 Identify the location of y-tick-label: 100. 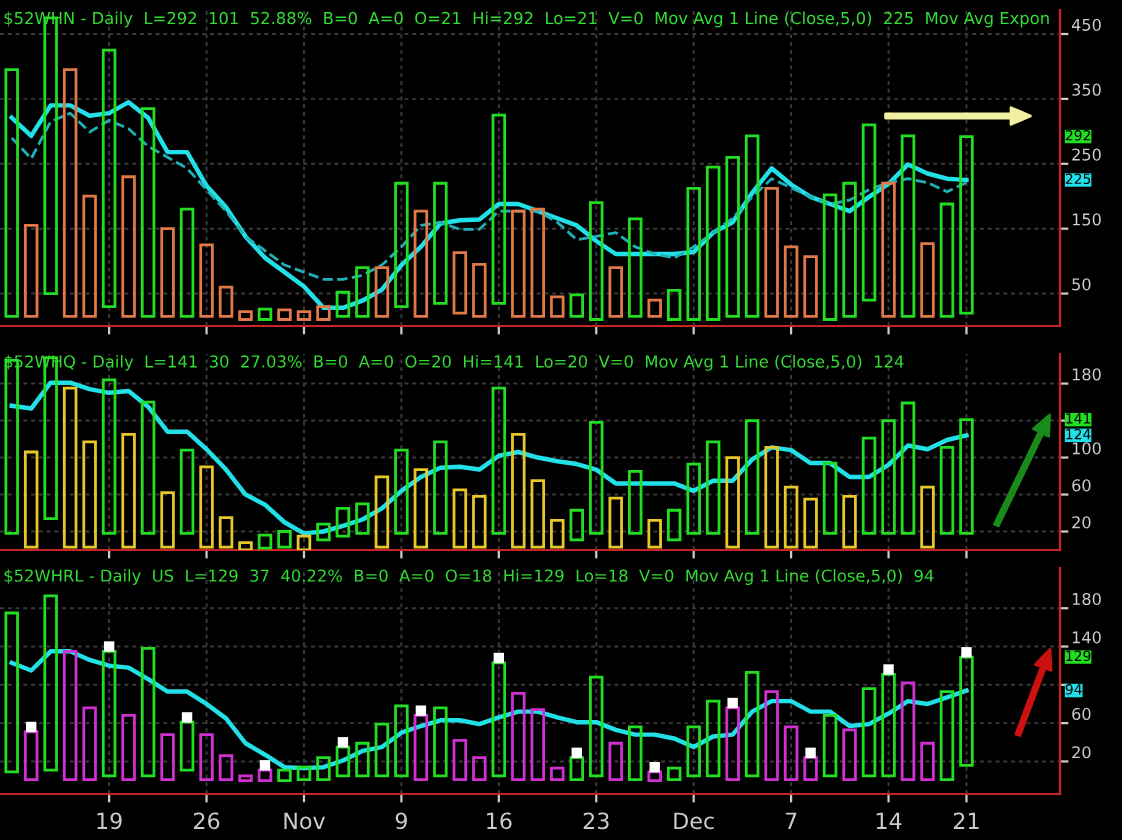
(1086, 448).